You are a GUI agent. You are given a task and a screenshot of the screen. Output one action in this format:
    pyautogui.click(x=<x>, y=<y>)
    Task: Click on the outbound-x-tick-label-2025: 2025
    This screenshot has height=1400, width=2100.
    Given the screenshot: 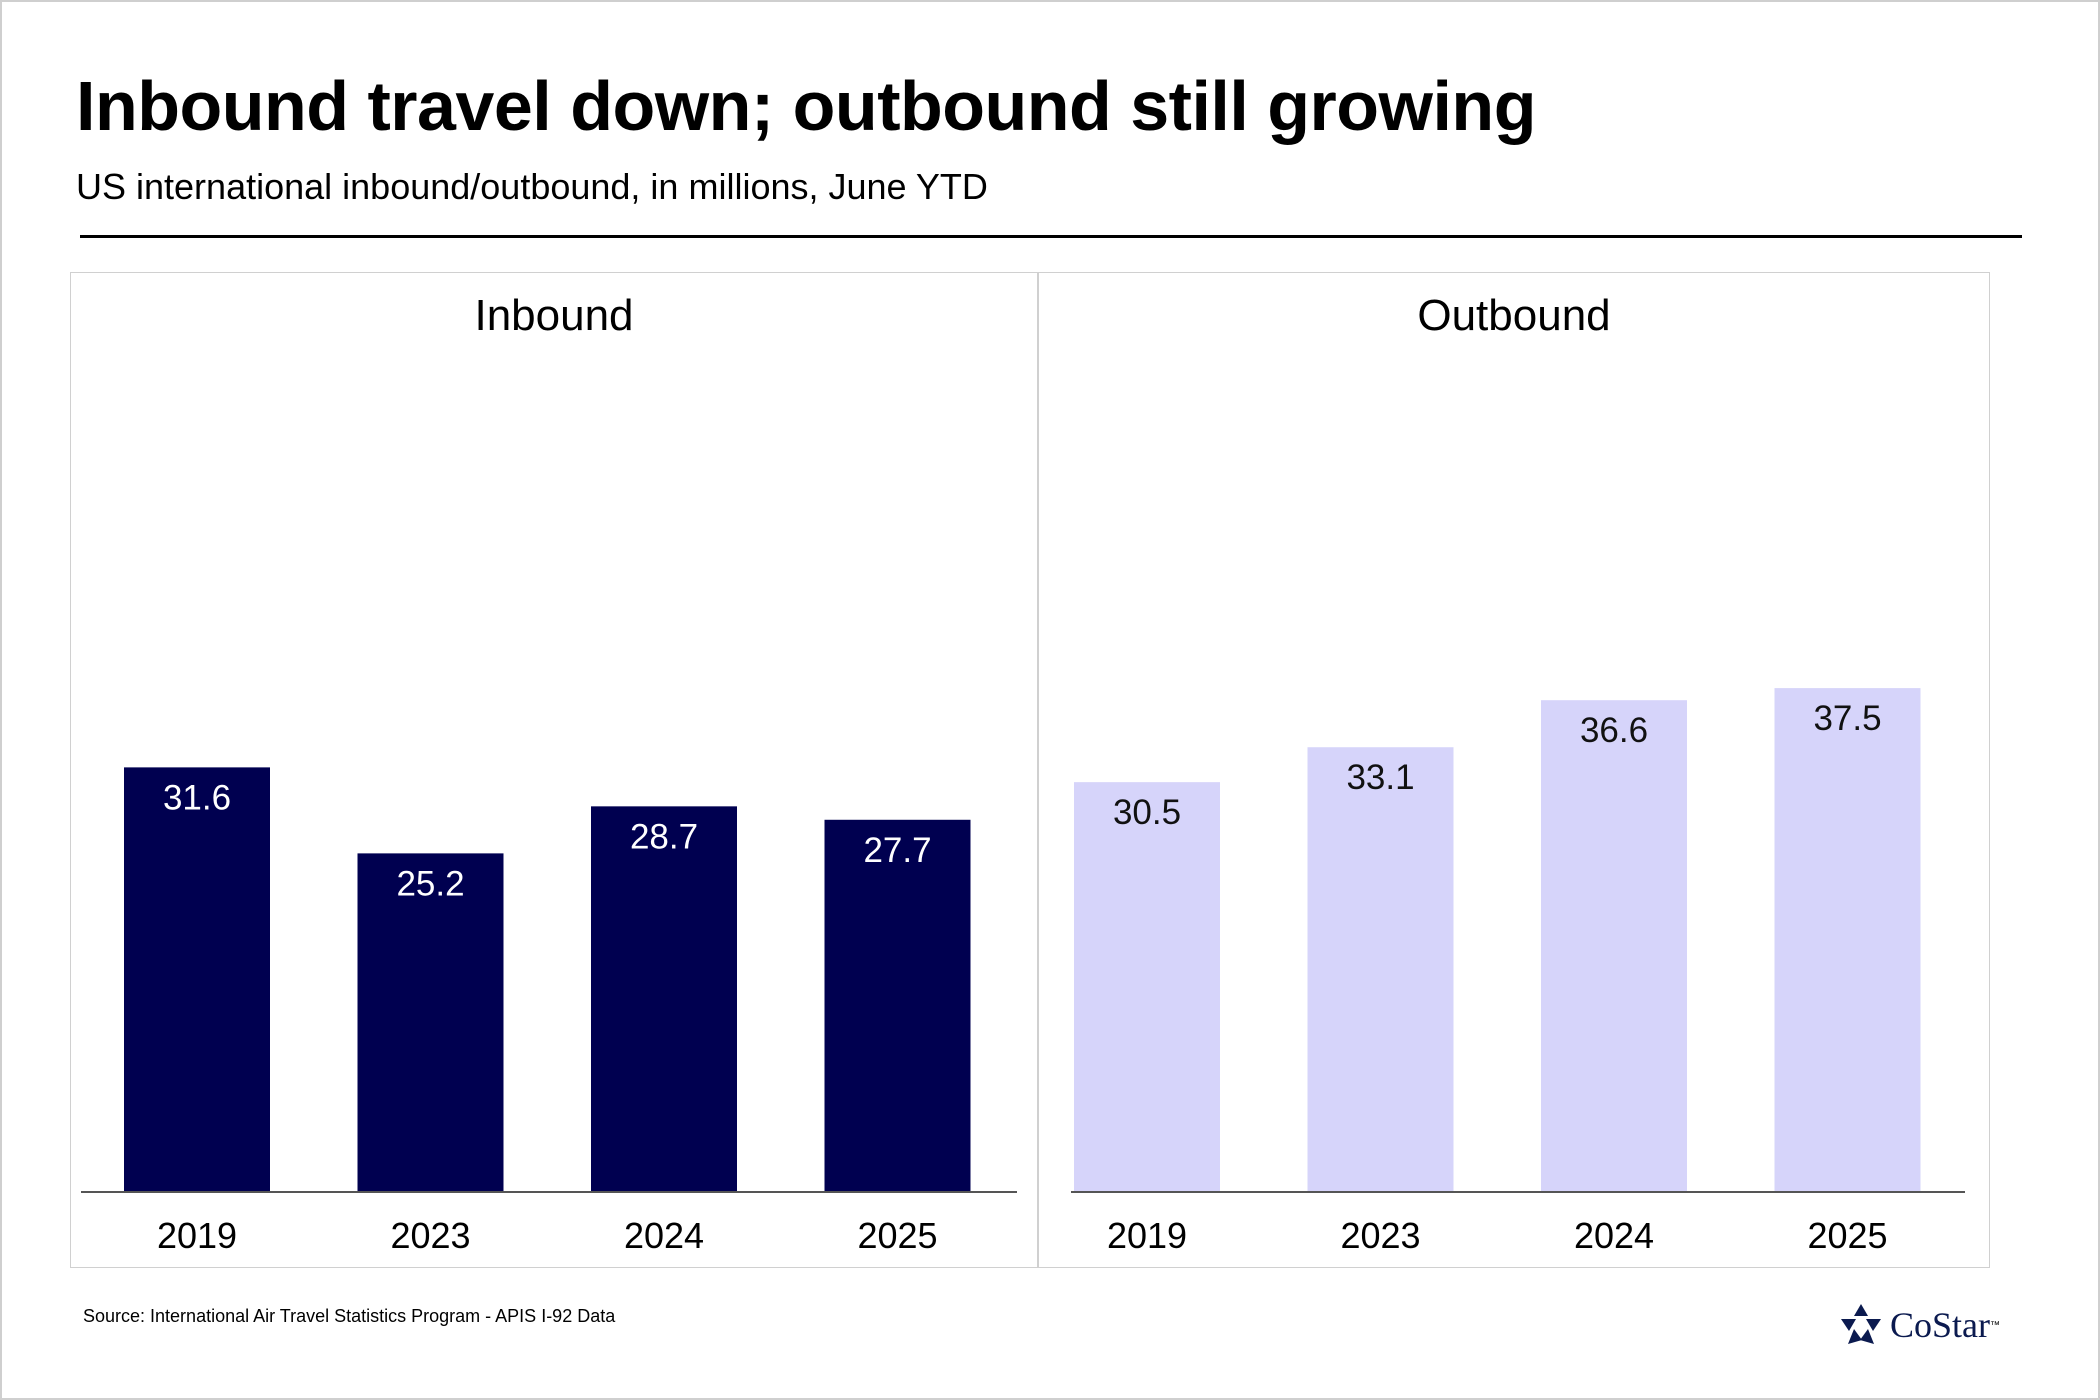 What is the action you would take?
    pyautogui.click(x=1847, y=1235)
    